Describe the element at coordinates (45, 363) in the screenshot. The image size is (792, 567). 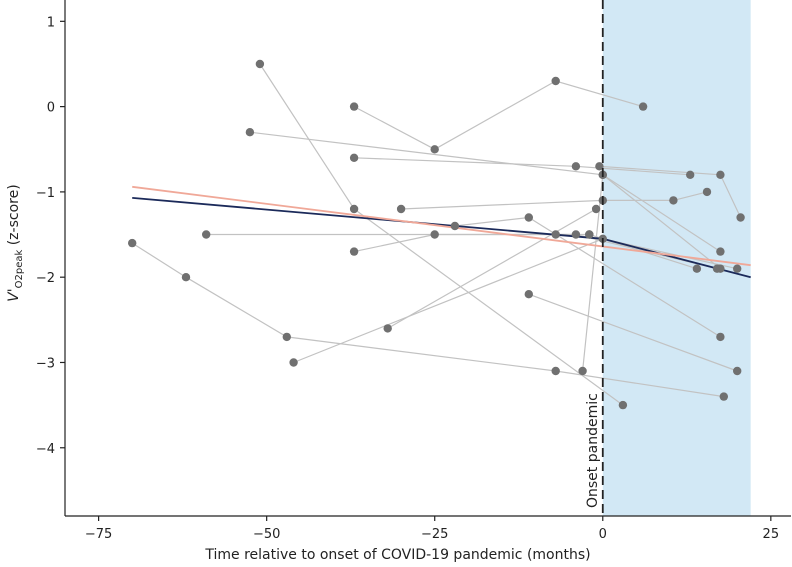
I see `y-tick-label: −3` at that location.